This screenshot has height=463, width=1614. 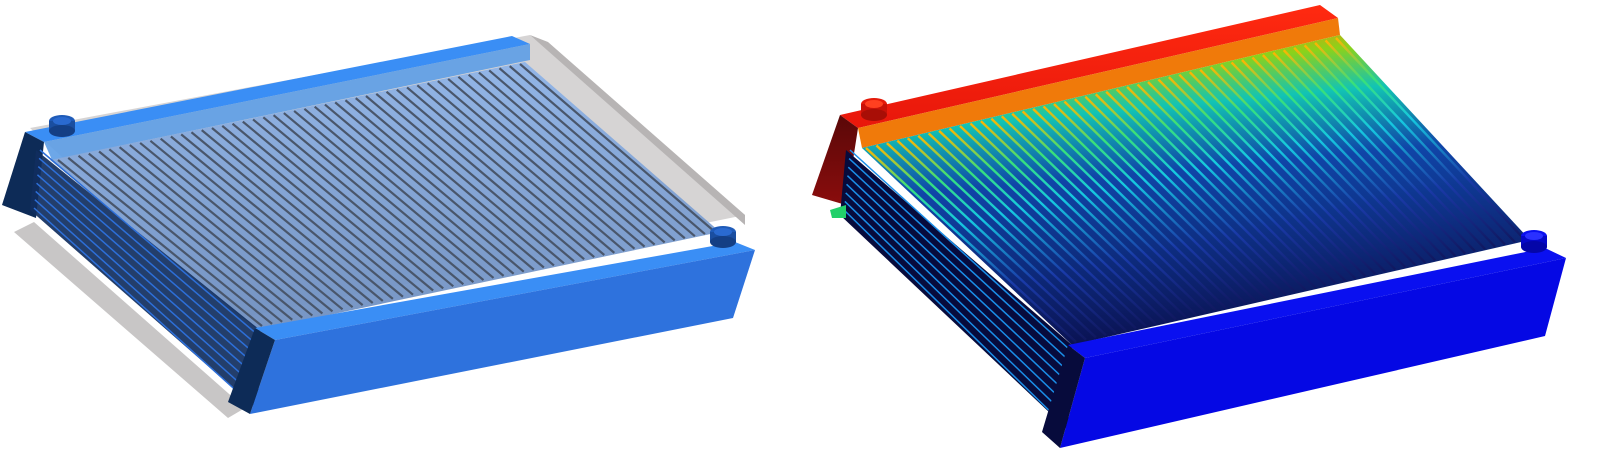 I want to click on left-side-fin-edges, so click(x=146, y=277).